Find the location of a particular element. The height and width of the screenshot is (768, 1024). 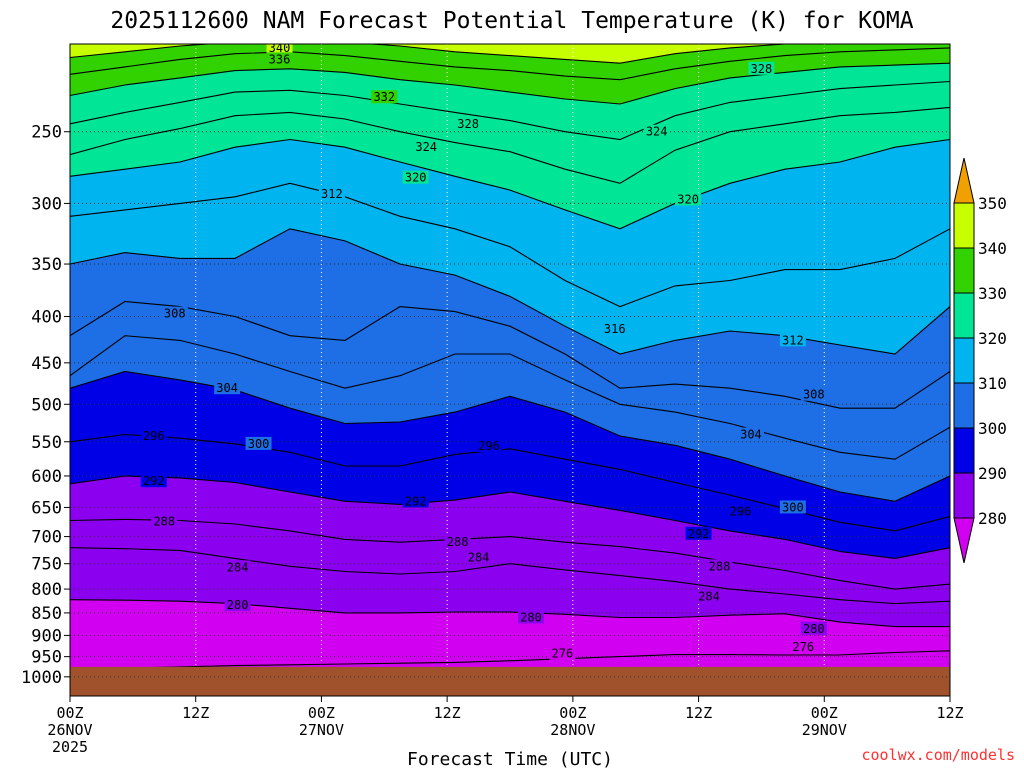

colorbar-label: 330 is located at coordinates (992, 293).